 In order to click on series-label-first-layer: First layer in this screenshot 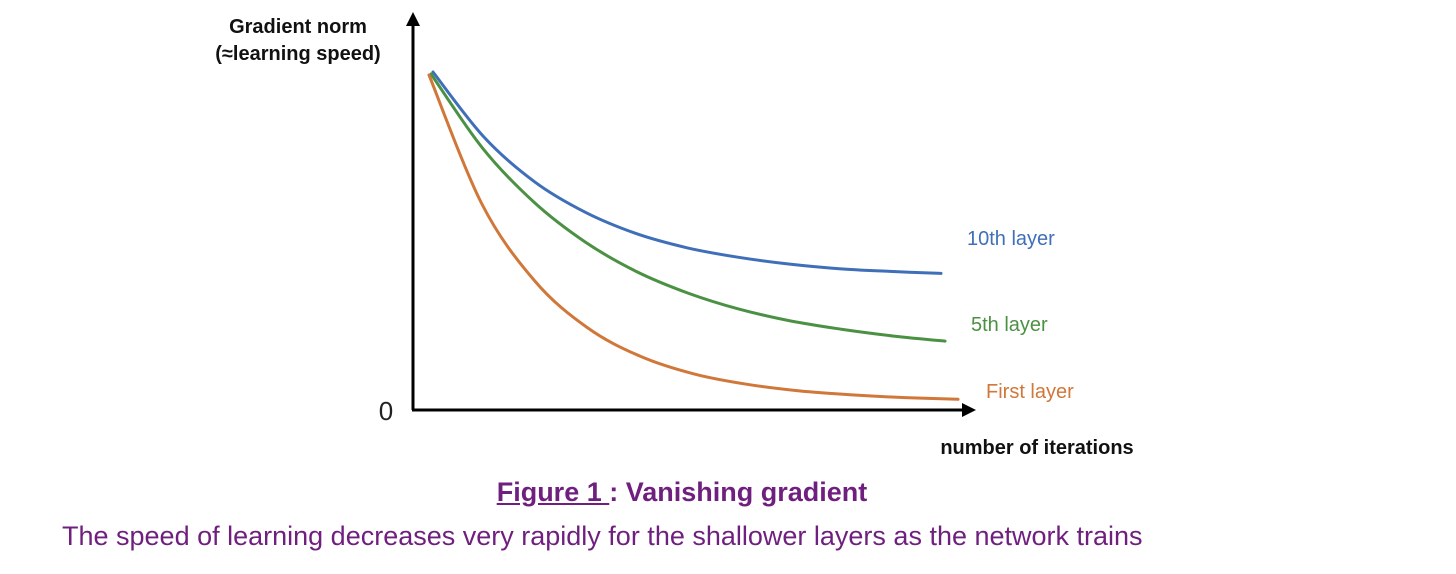, I will do `click(1030, 392)`.